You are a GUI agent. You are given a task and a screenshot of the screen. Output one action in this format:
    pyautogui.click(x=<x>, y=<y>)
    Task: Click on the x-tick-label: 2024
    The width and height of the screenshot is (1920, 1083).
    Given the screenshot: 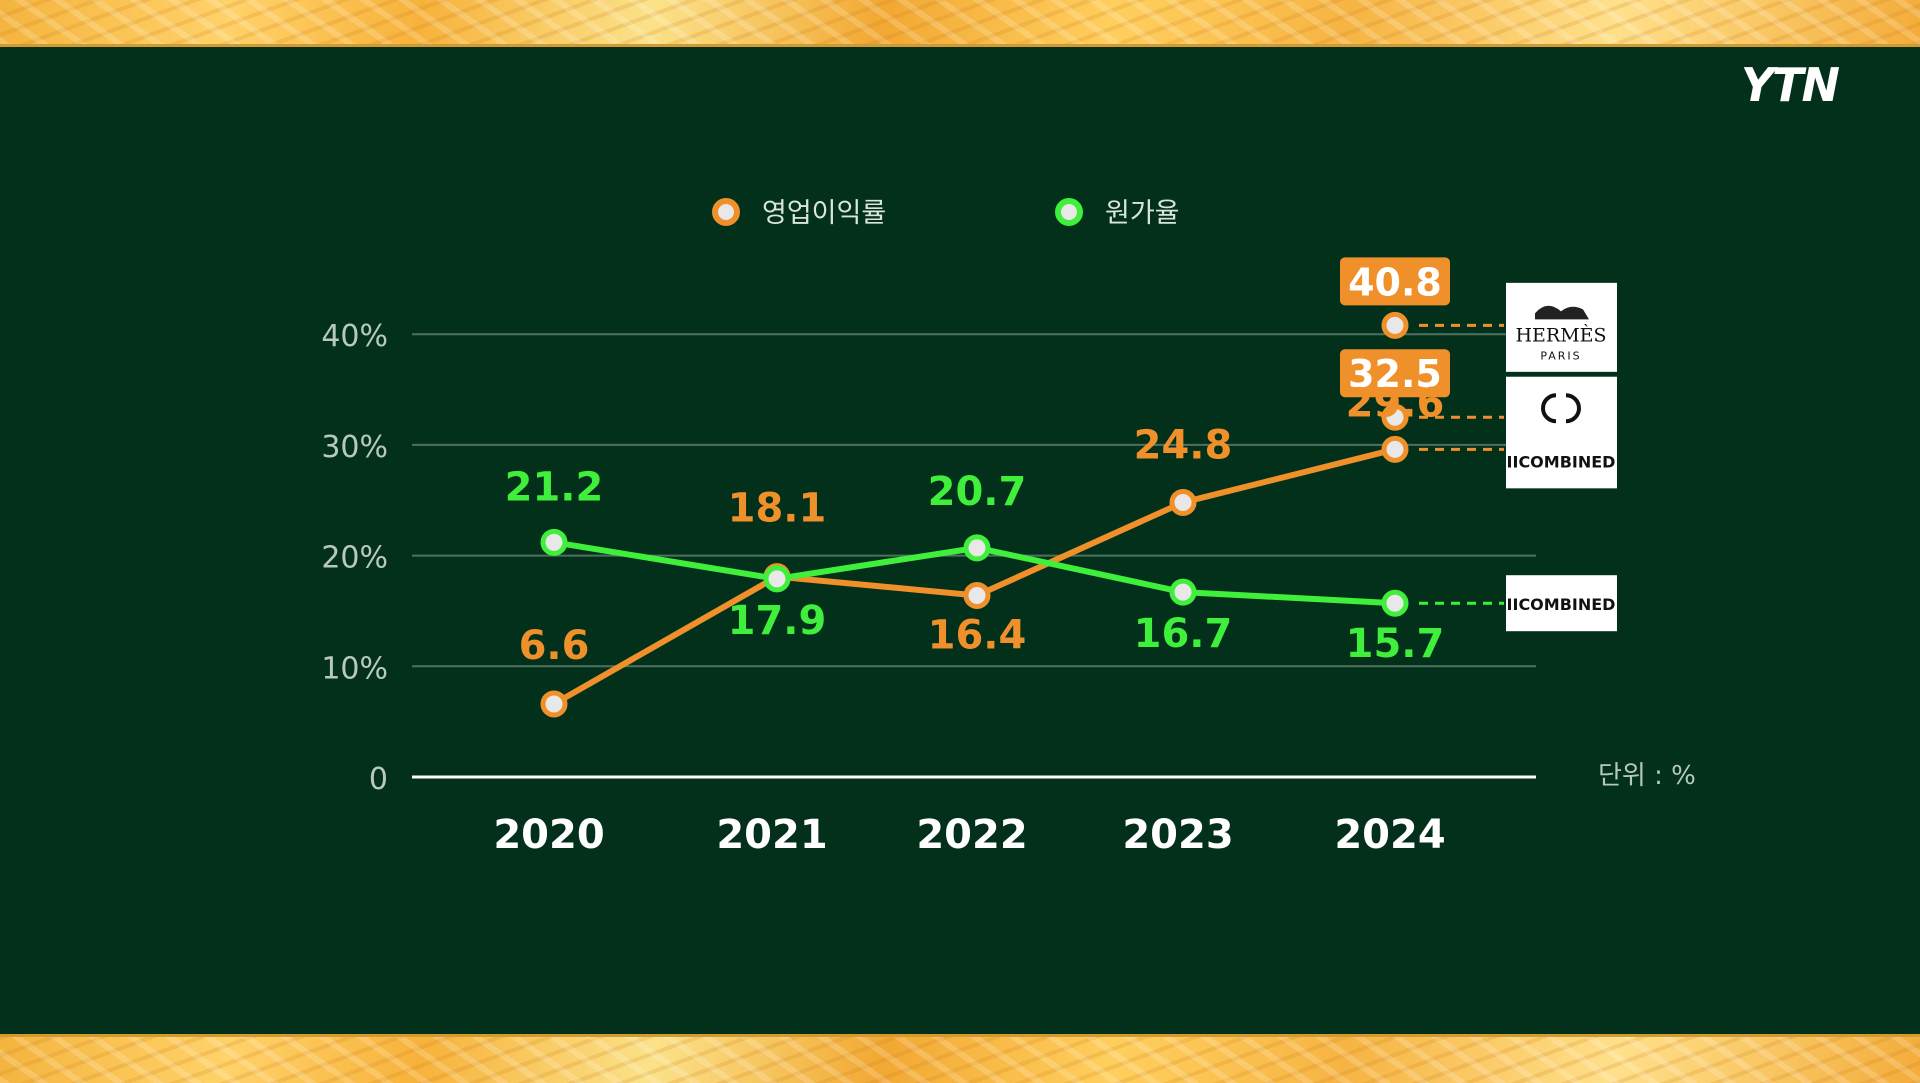 What is the action you would take?
    pyautogui.click(x=1389, y=835)
    